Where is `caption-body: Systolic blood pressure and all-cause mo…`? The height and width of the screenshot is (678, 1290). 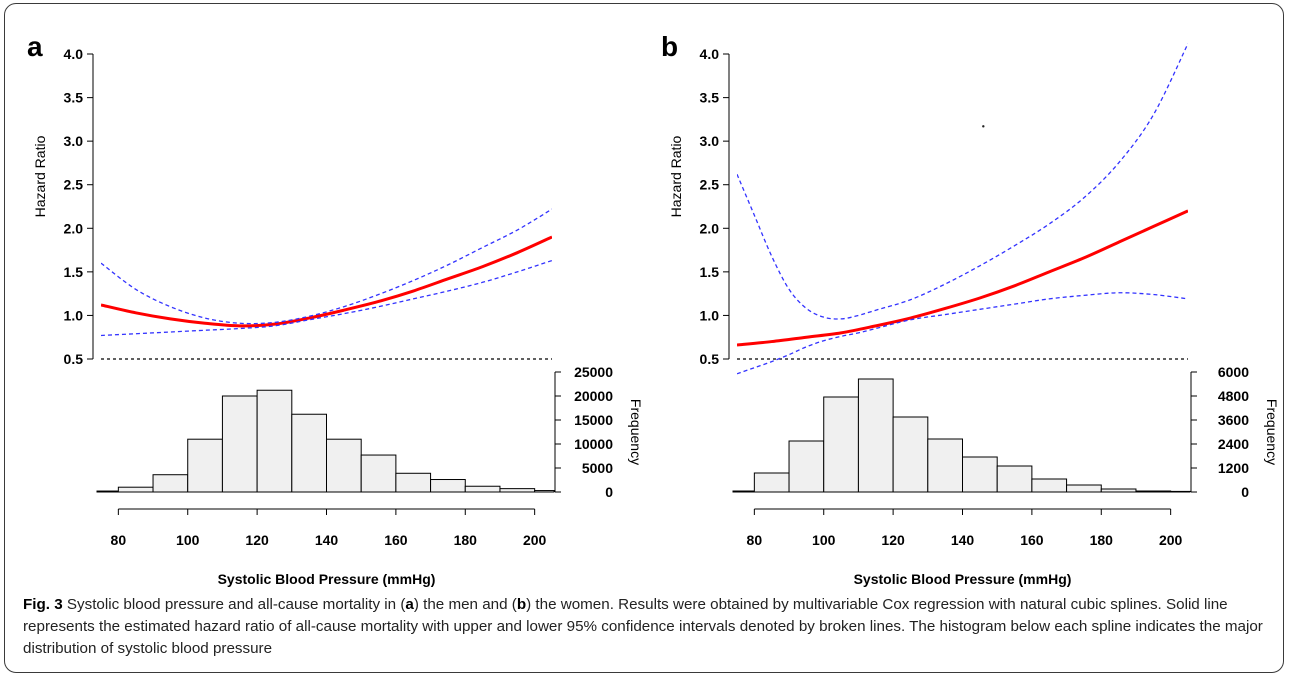
caption-body: Systolic blood pressure and all-cause mo… is located at coordinates (643, 626).